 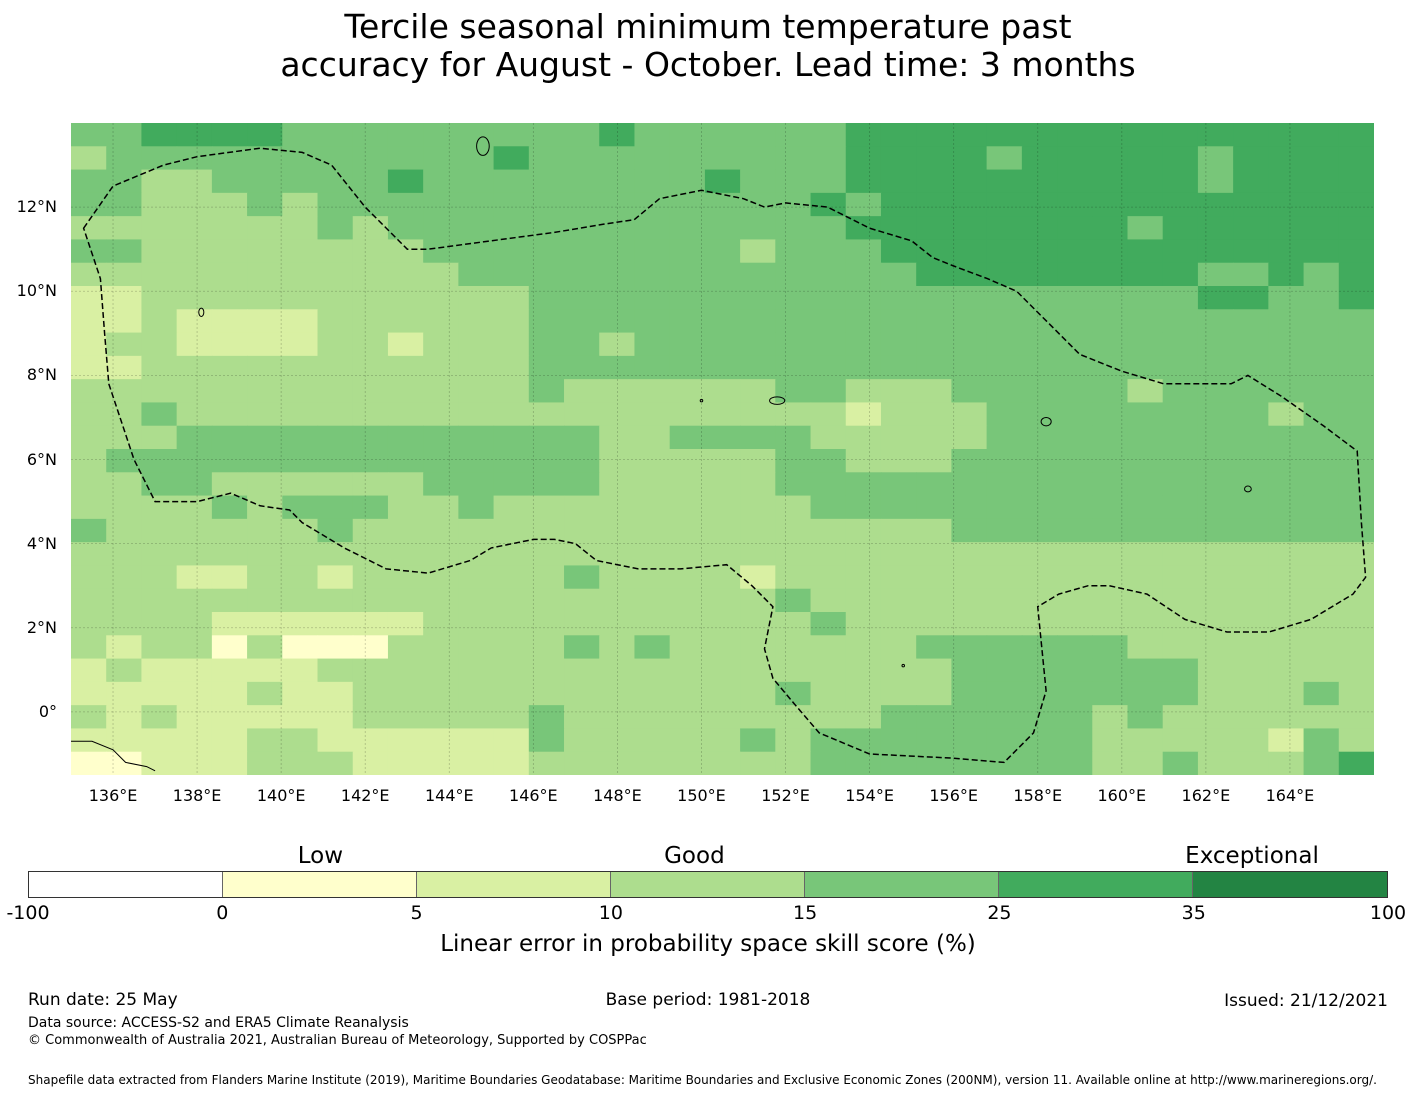 What do you see at coordinates (953, 795) in the screenshot?
I see `x-tick-label: 156°E` at bounding box center [953, 795].